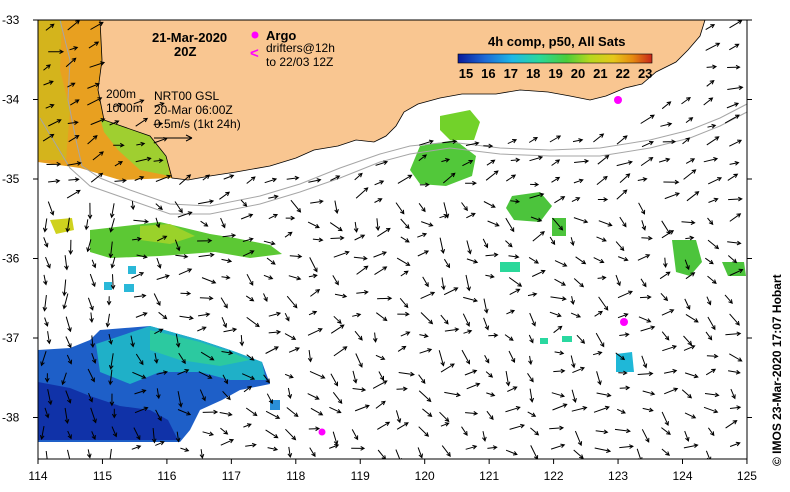  Describe the element at coordinates (37, 476) in the screenshot. I see `x-tick-label: 114` at that location.